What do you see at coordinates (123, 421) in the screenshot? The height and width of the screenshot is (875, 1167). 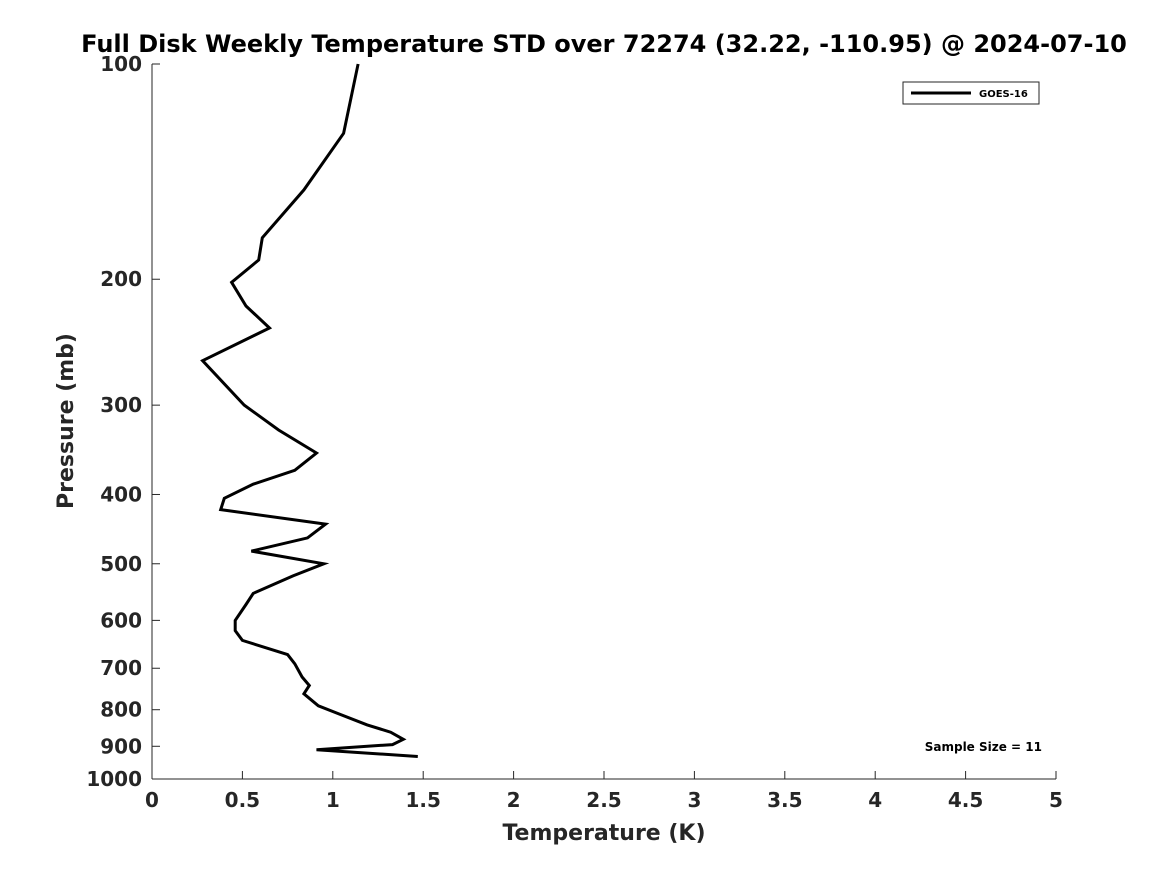 I see `y-ticks: 100 200 300 400 500 600 700 800 900 1000` at bounding box center [123, 421].